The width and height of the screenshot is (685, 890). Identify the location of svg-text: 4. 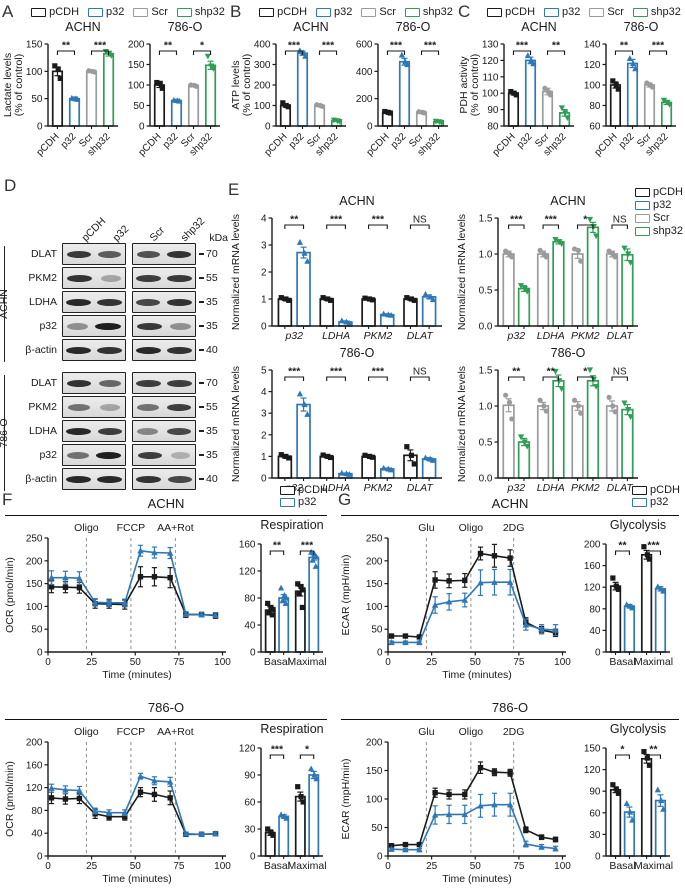
(264, 392).